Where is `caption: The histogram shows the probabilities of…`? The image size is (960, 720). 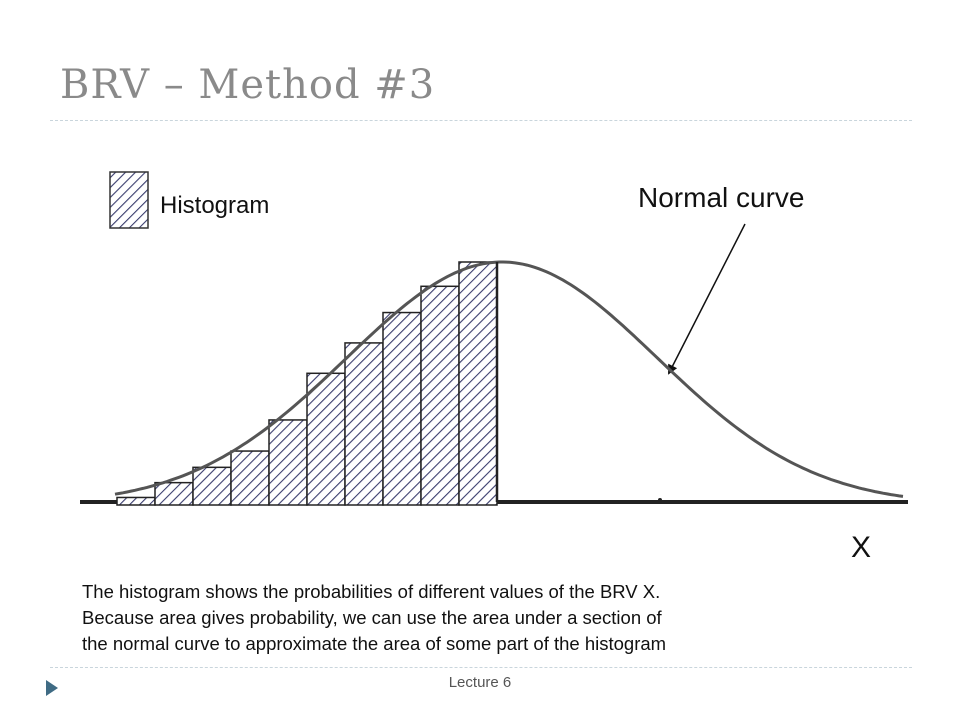
caption: The histogram shows the probabilities of… is located at coordinates (472, 618).